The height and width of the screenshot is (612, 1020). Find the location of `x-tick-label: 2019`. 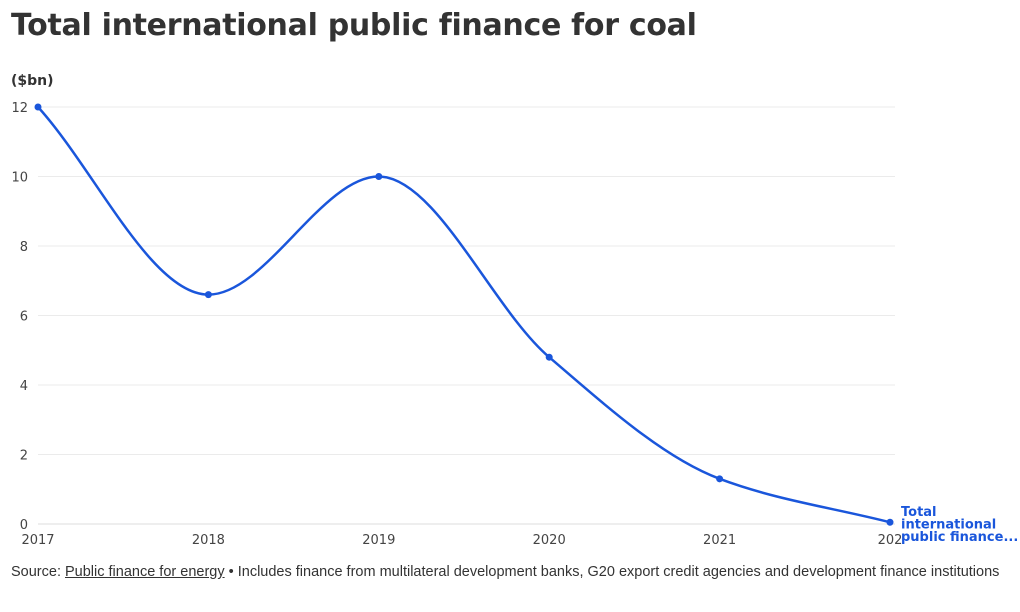

x-tick-label: 2019 is located at coordinates (378, 540).